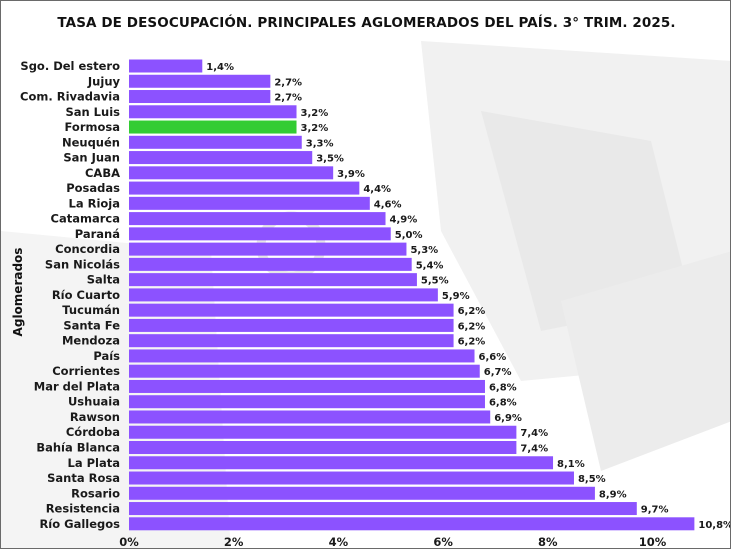 This screenshot has height=549, width=731. I want to click on category-label: Córdoba, so click(93, 432).